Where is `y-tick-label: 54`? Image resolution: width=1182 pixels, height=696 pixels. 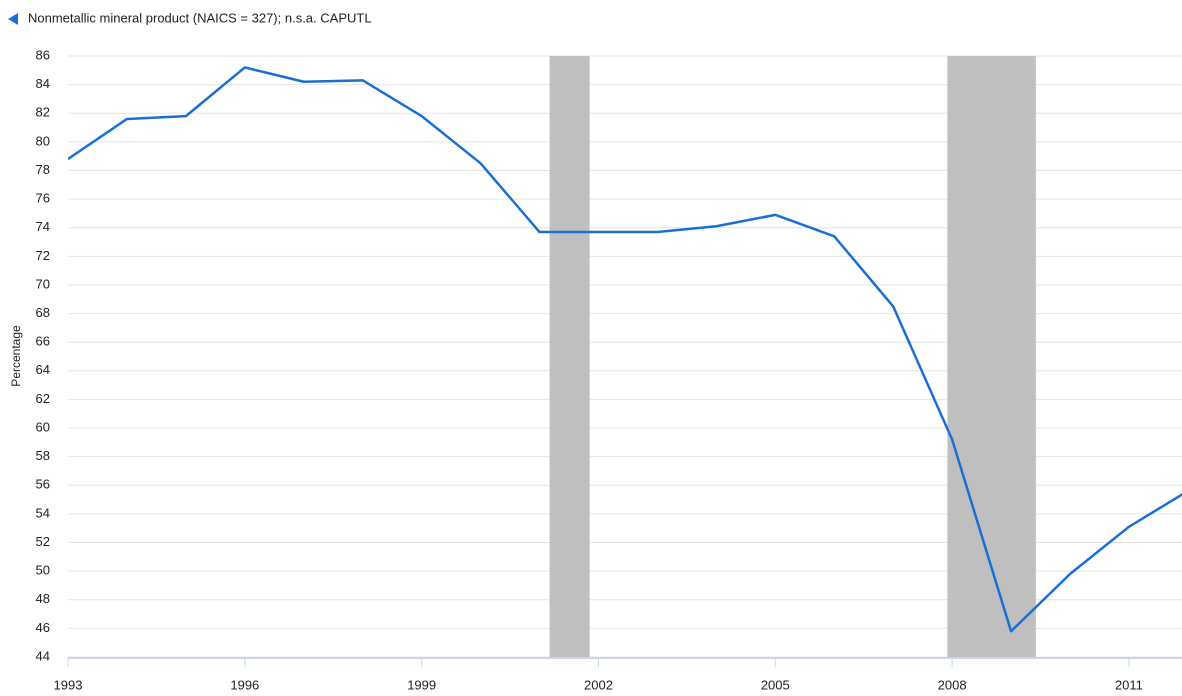 y-tick-label: 54 is located at coordinates (43, 512).